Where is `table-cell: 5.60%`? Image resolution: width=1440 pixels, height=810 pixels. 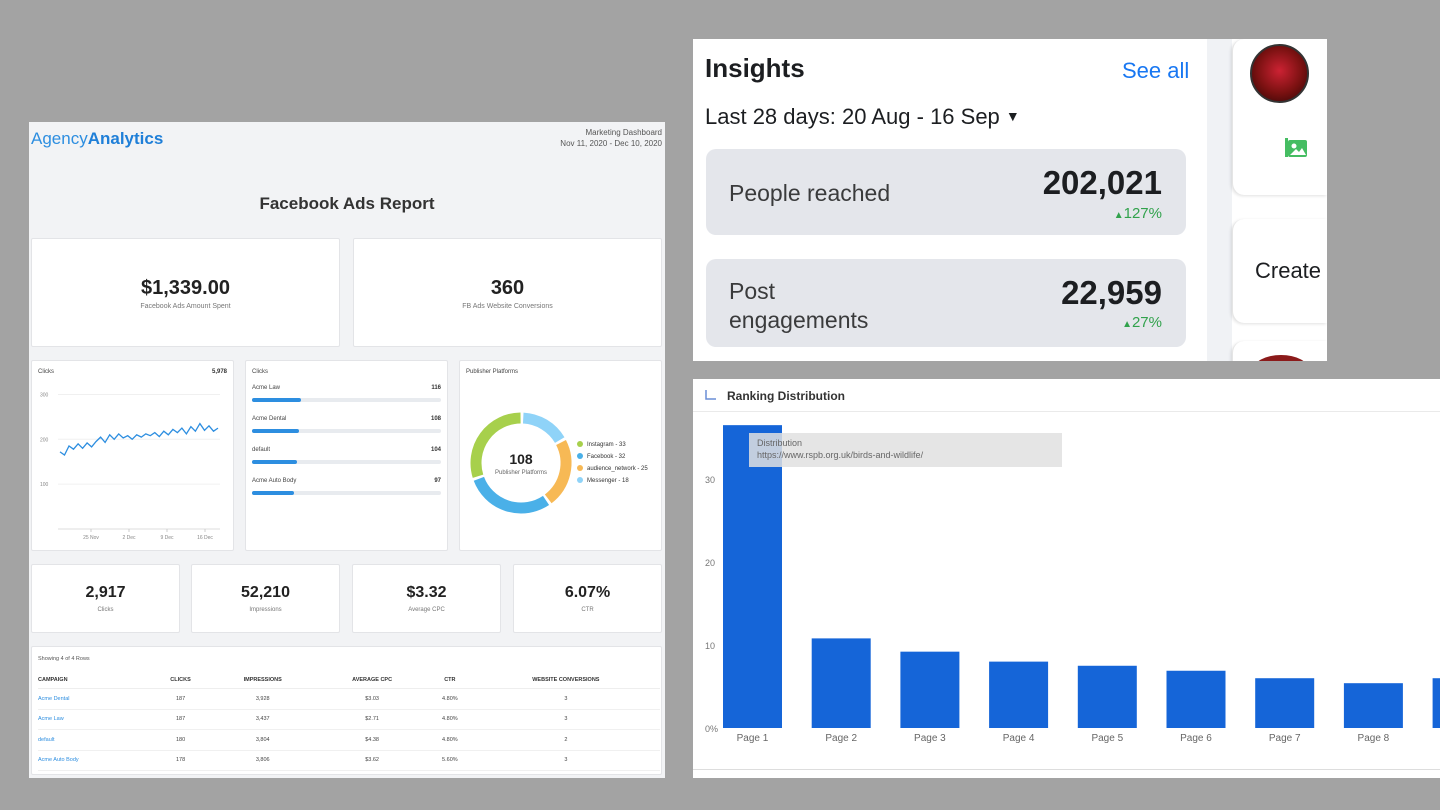
table-cell: 5.60% is located at coordinates (450, 760).